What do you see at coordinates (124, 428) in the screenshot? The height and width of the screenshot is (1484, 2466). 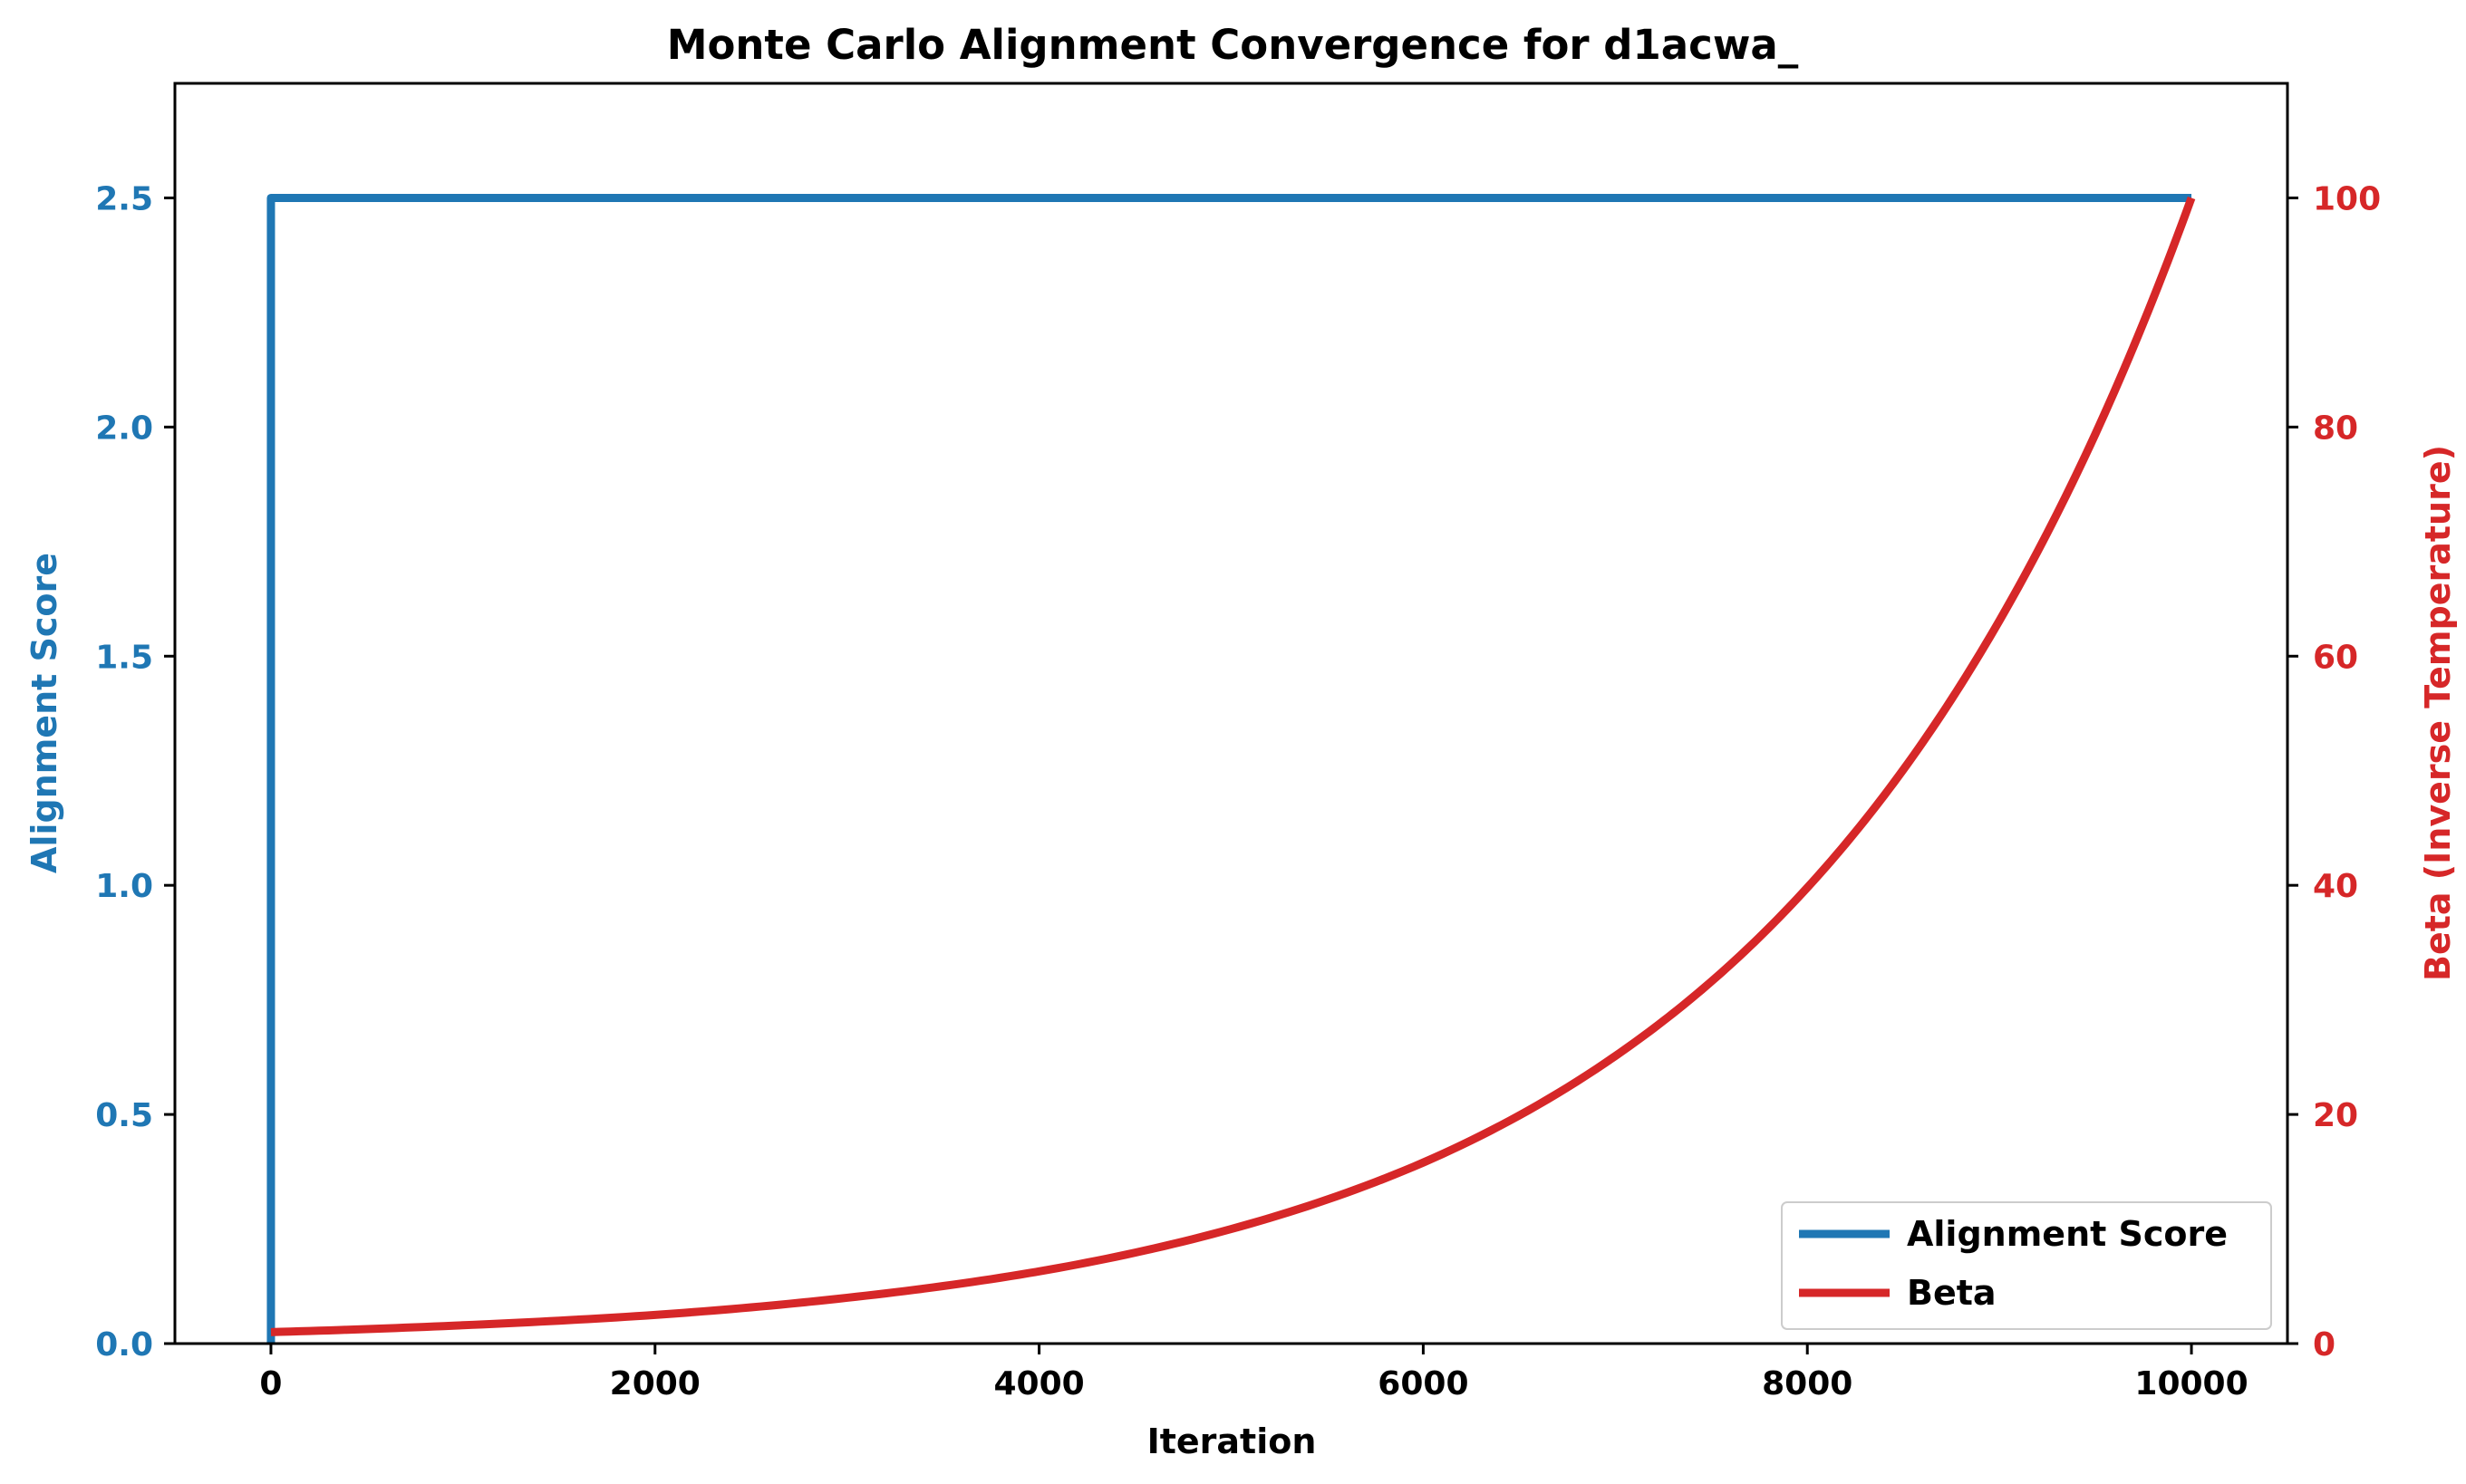 I see `y-left-tick-label: 2.0` at bounding box center [124, 428].